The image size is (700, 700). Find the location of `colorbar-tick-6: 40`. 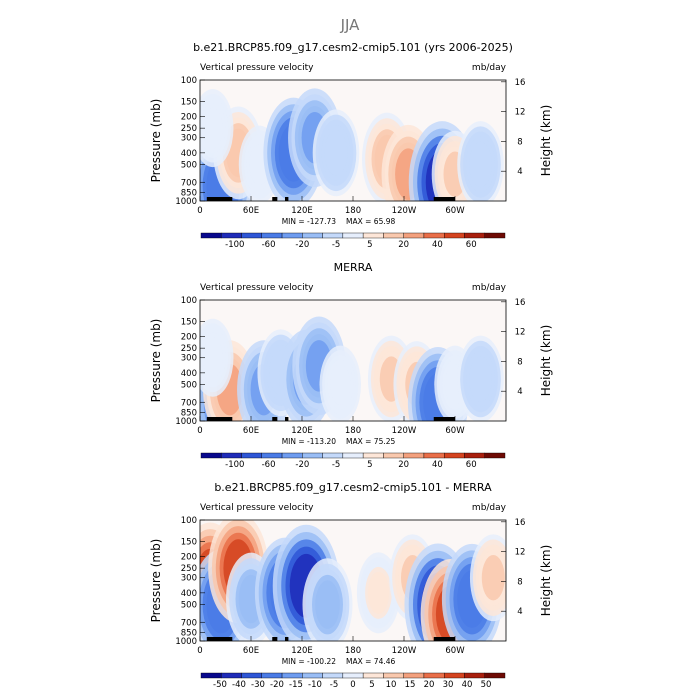

colorbar-tick-6: 40 is located at coordinates (437, 245).